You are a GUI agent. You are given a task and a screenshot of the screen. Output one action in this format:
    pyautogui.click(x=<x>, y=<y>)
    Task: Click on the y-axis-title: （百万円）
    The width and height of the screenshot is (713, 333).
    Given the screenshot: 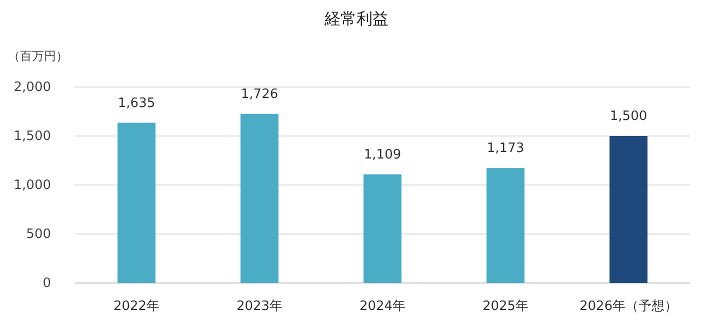 What is the action you would take?
    pyautogui.click(x=38, y=56)
    